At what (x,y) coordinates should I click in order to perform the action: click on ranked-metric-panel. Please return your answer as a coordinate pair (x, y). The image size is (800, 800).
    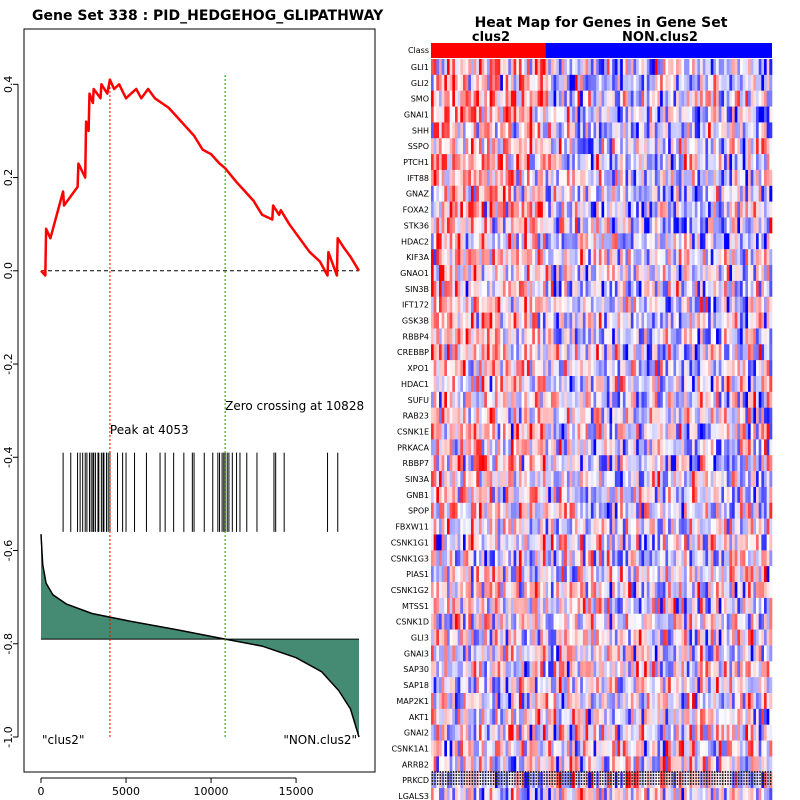
    Looking at the image, I should click on (200, 636).